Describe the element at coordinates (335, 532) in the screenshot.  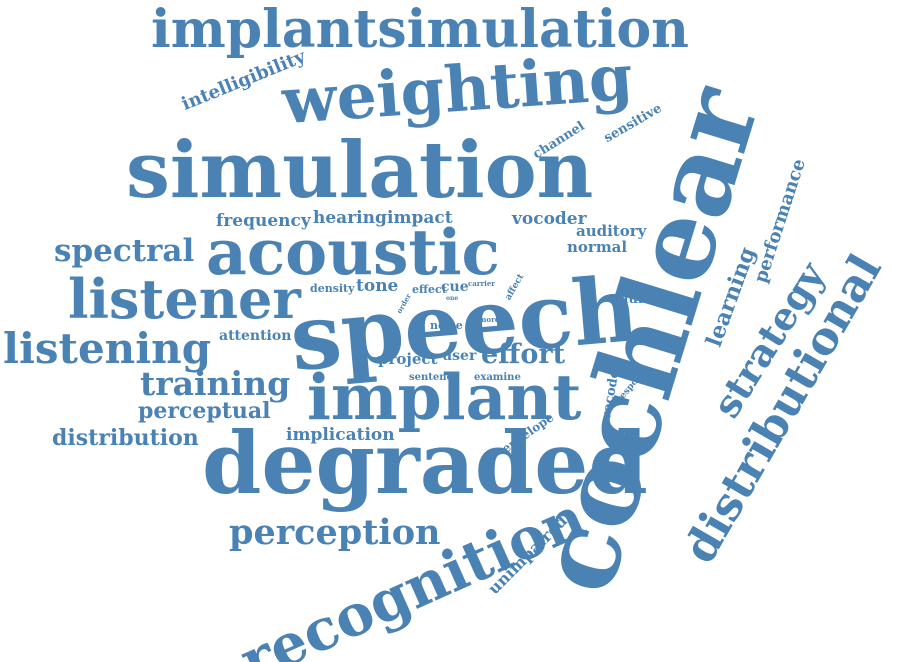
I see `word-perception: perception` at that location.